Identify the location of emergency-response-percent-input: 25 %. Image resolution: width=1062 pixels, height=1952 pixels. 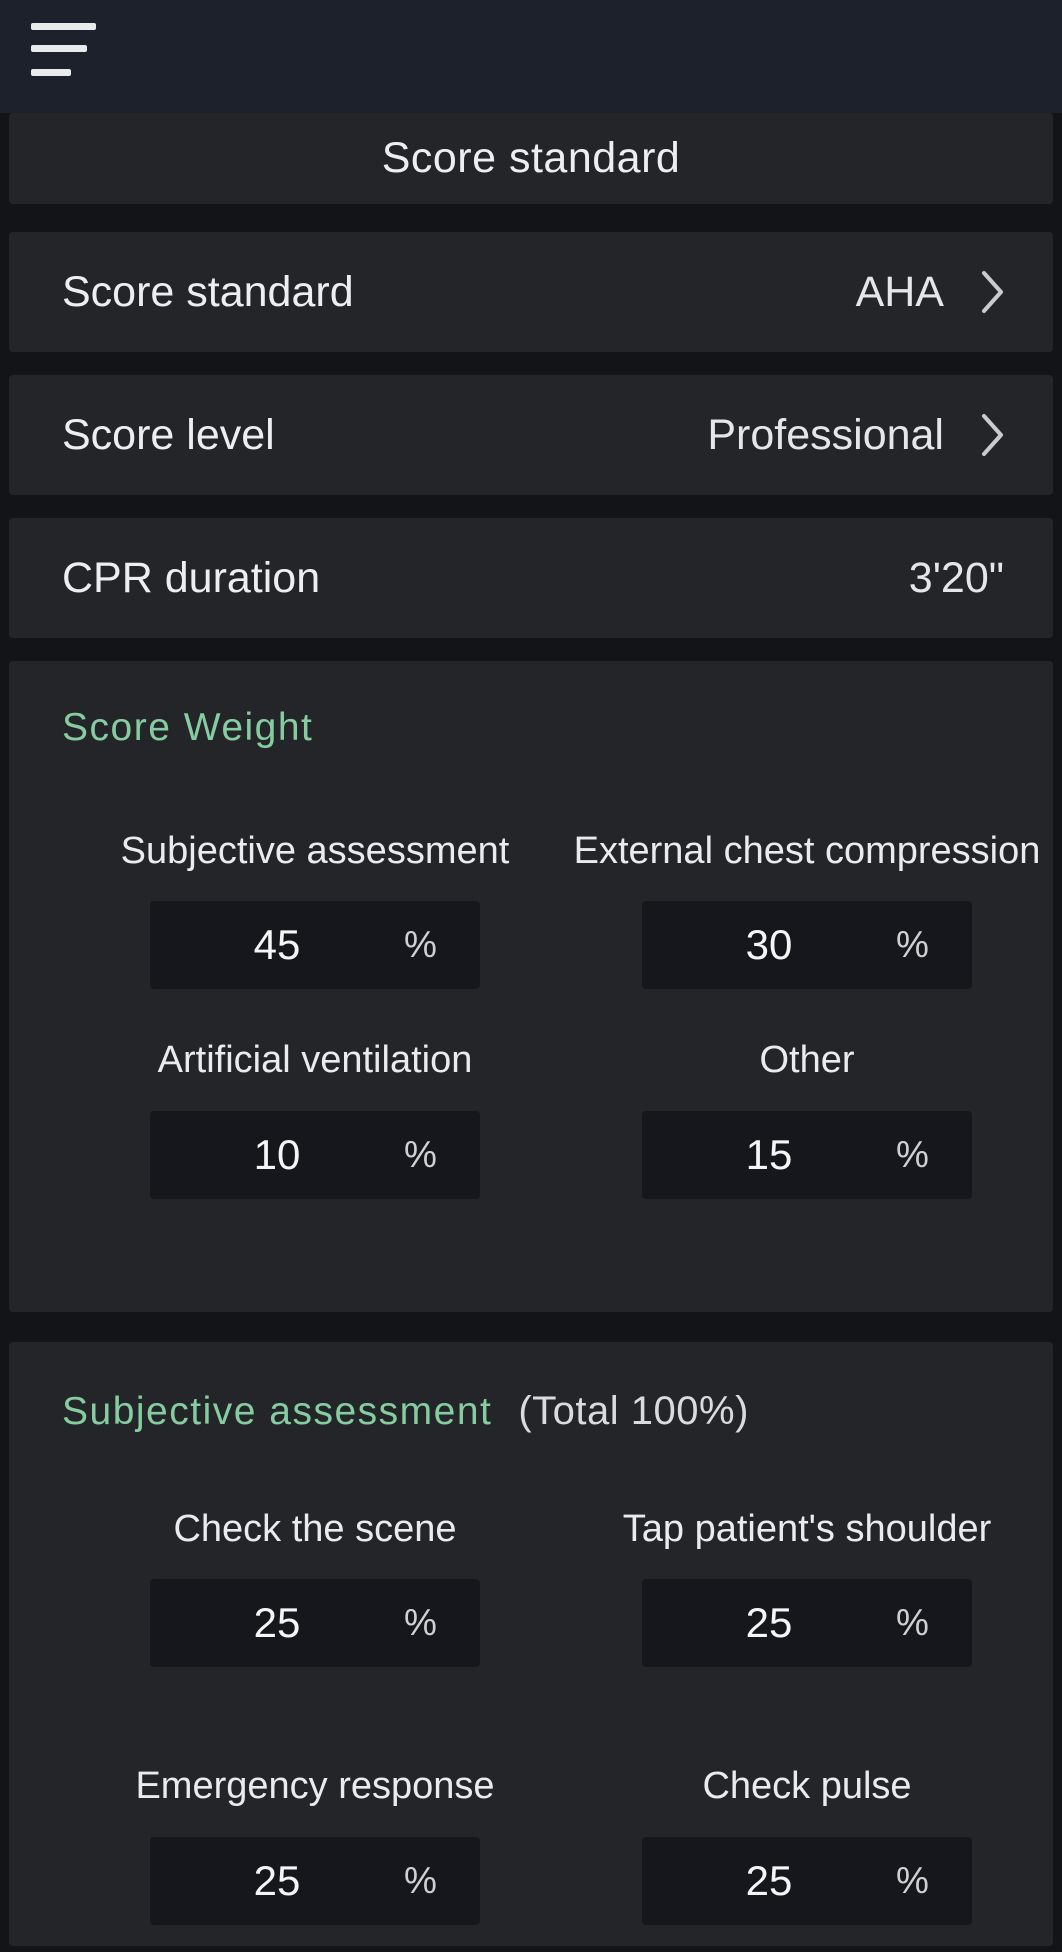
(315, 1880).